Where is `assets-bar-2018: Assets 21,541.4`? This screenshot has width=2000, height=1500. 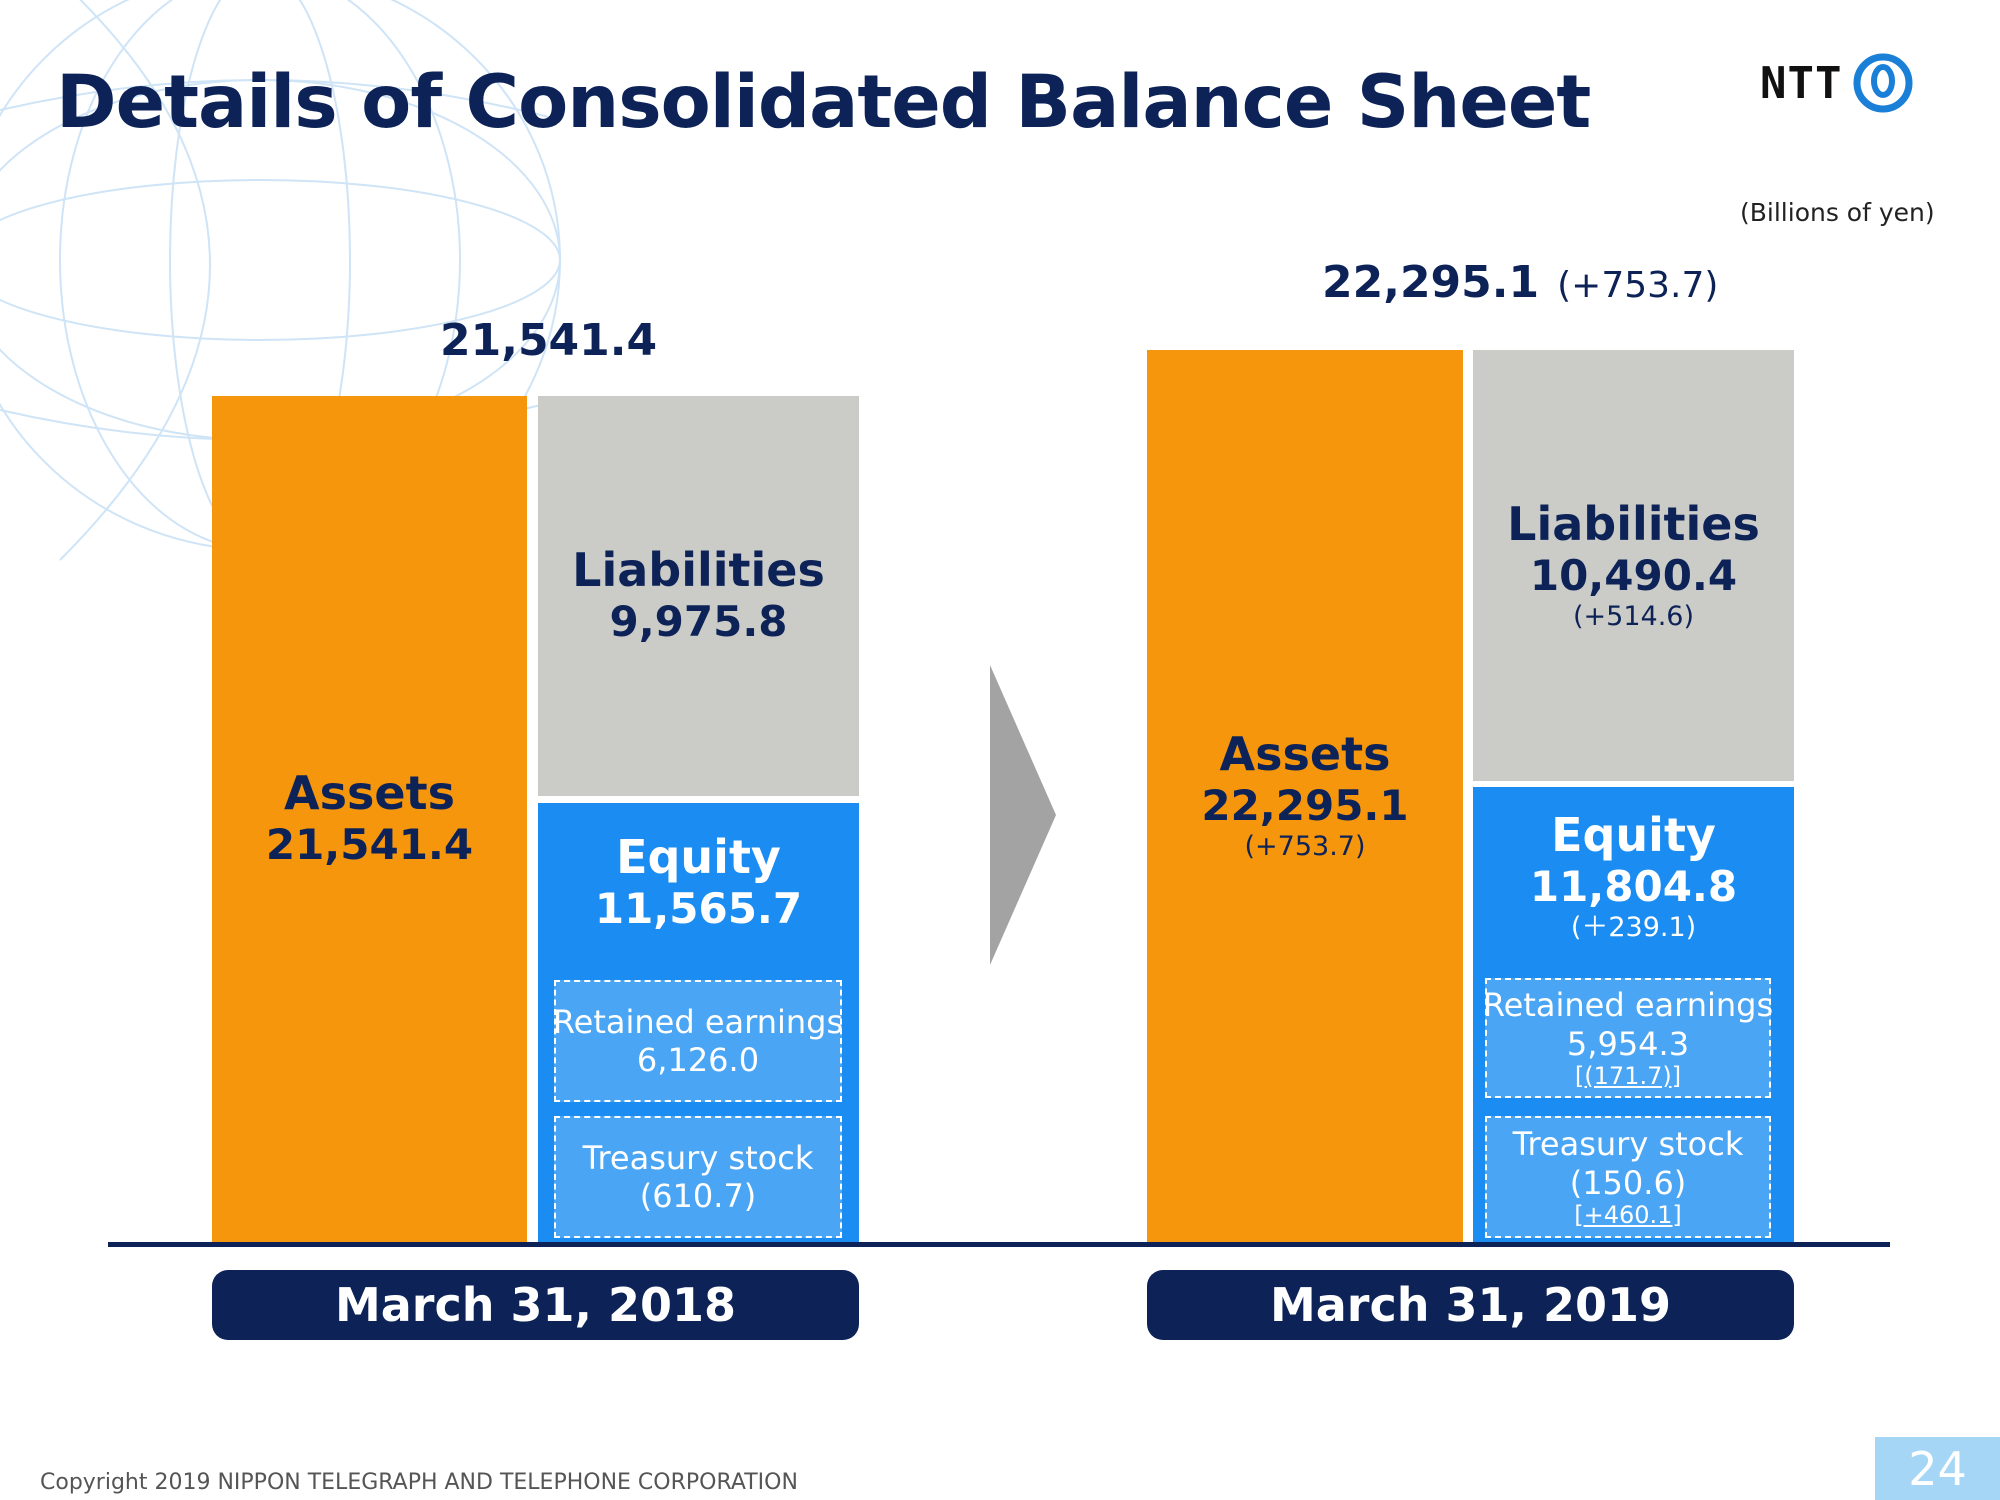
assets-bar-2018: Assets 21,541.4 is located at coordinates (369, 819).